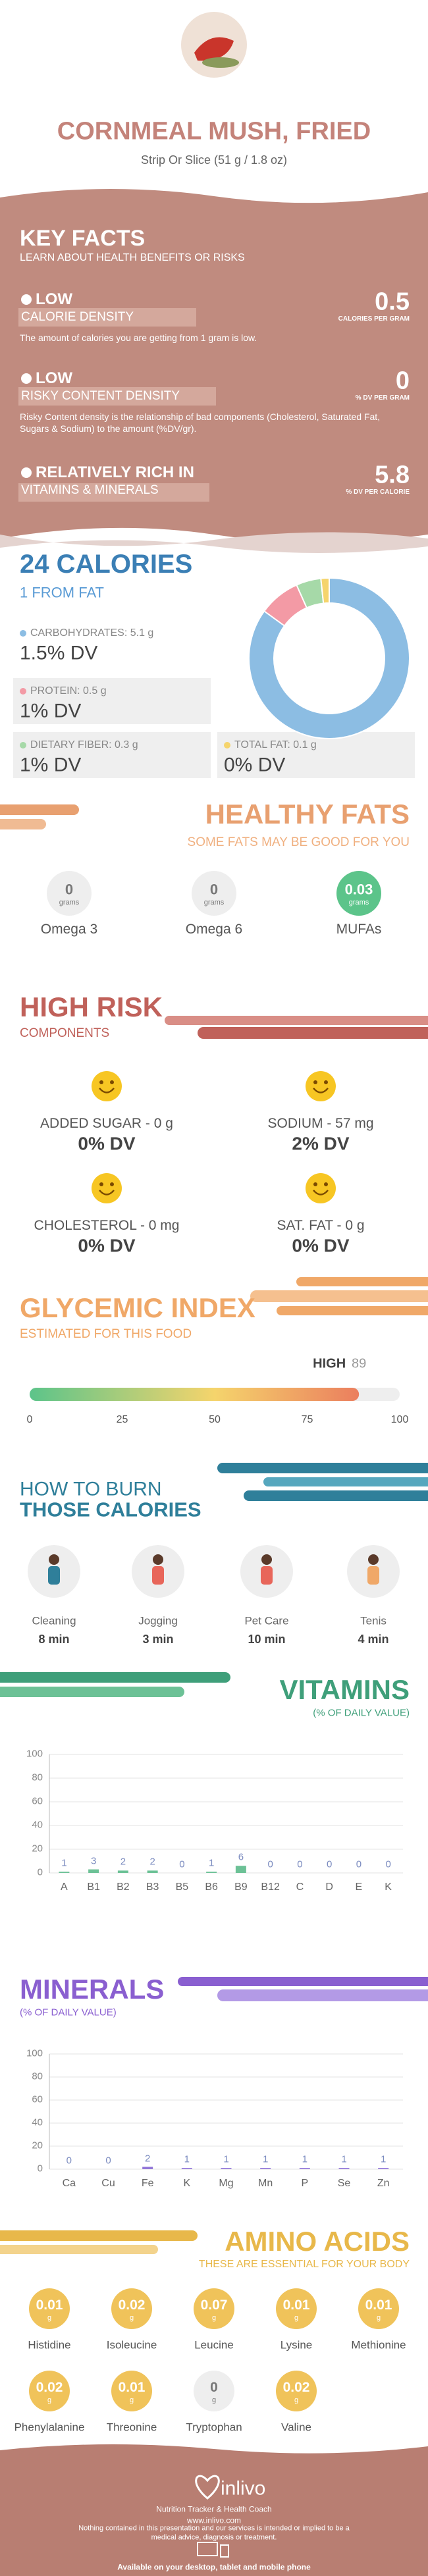 Image resolution: width=428 pixels, height=2576 pixels. What do you see at coordinates (195, 1394) in the screenshot?
I see `gi-bar` at bounding box center [195, 1394].